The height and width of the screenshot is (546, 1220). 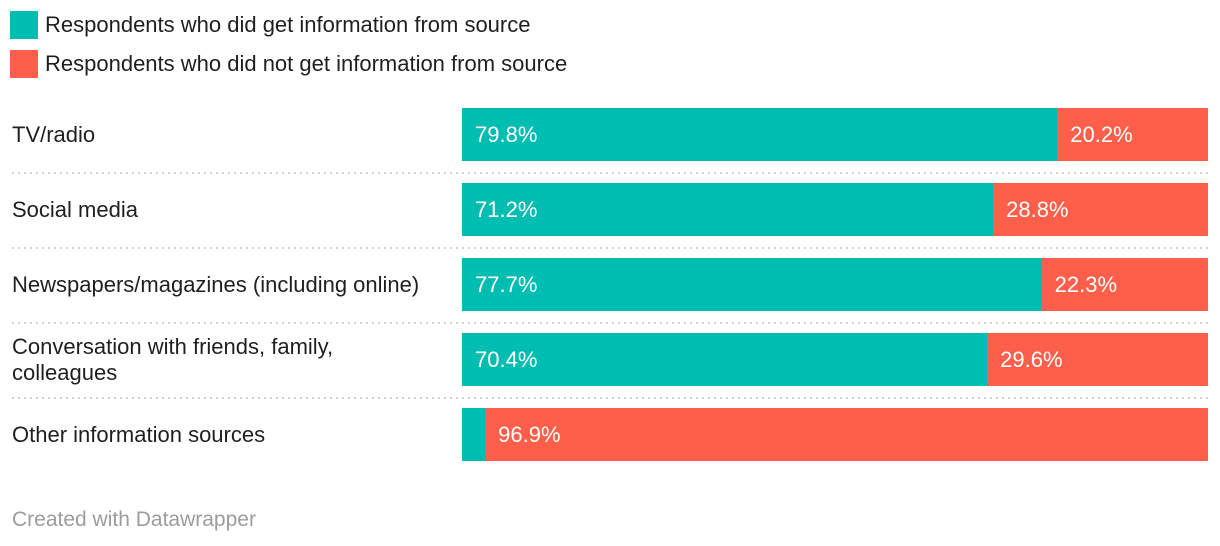 I want to click on bar-segment-did: 79.8%, so click(x=760, y=134).